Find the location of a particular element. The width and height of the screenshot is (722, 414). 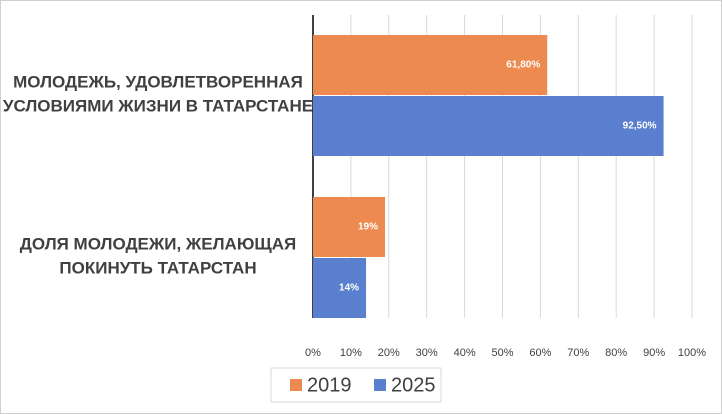

value-label: 61,80% is located at coordinates (523, 65).